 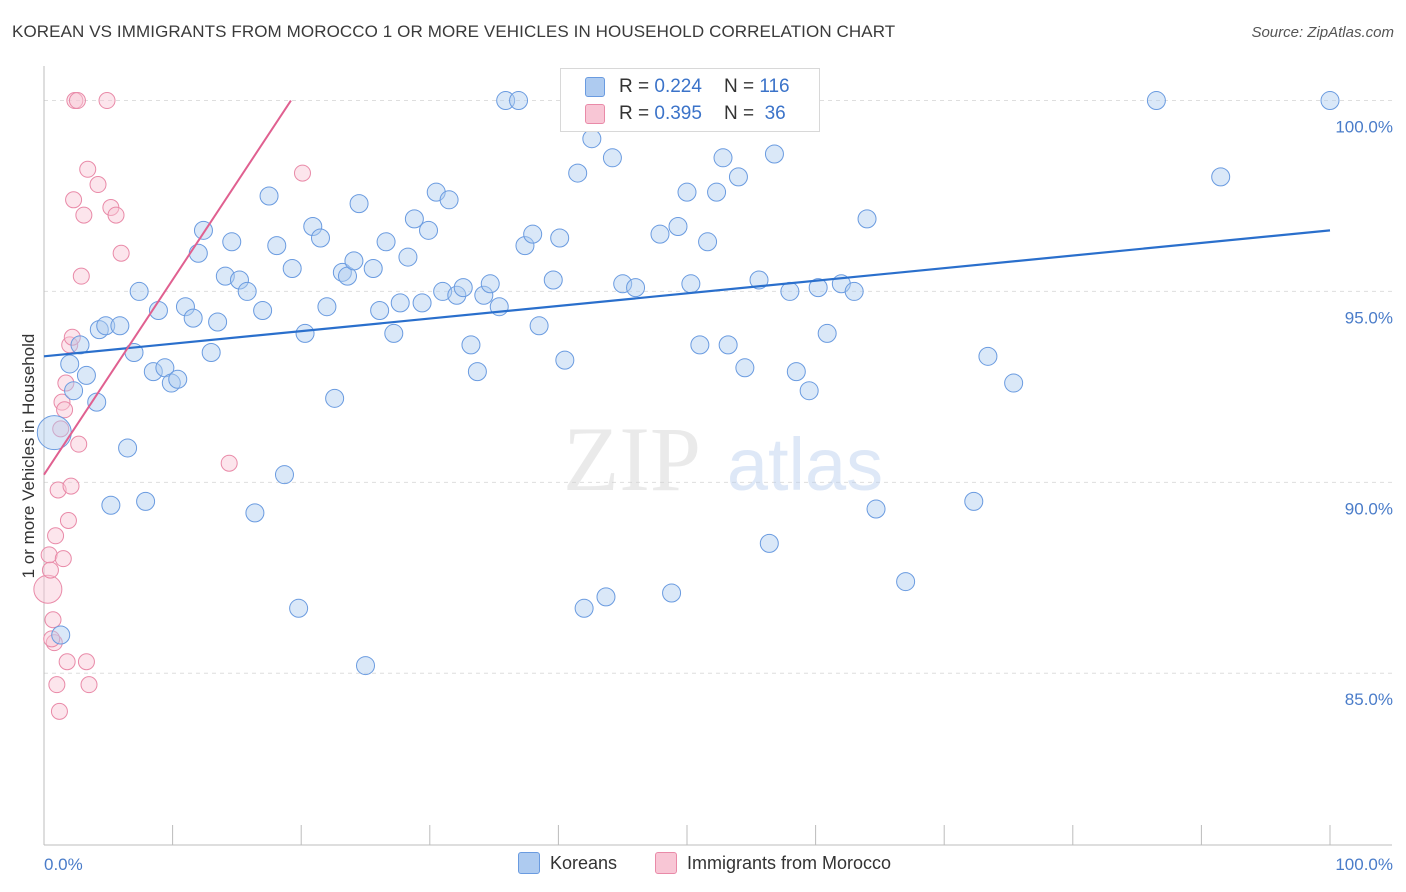 I want to click on legend-r-label: R =, so click(x=634, y=86).